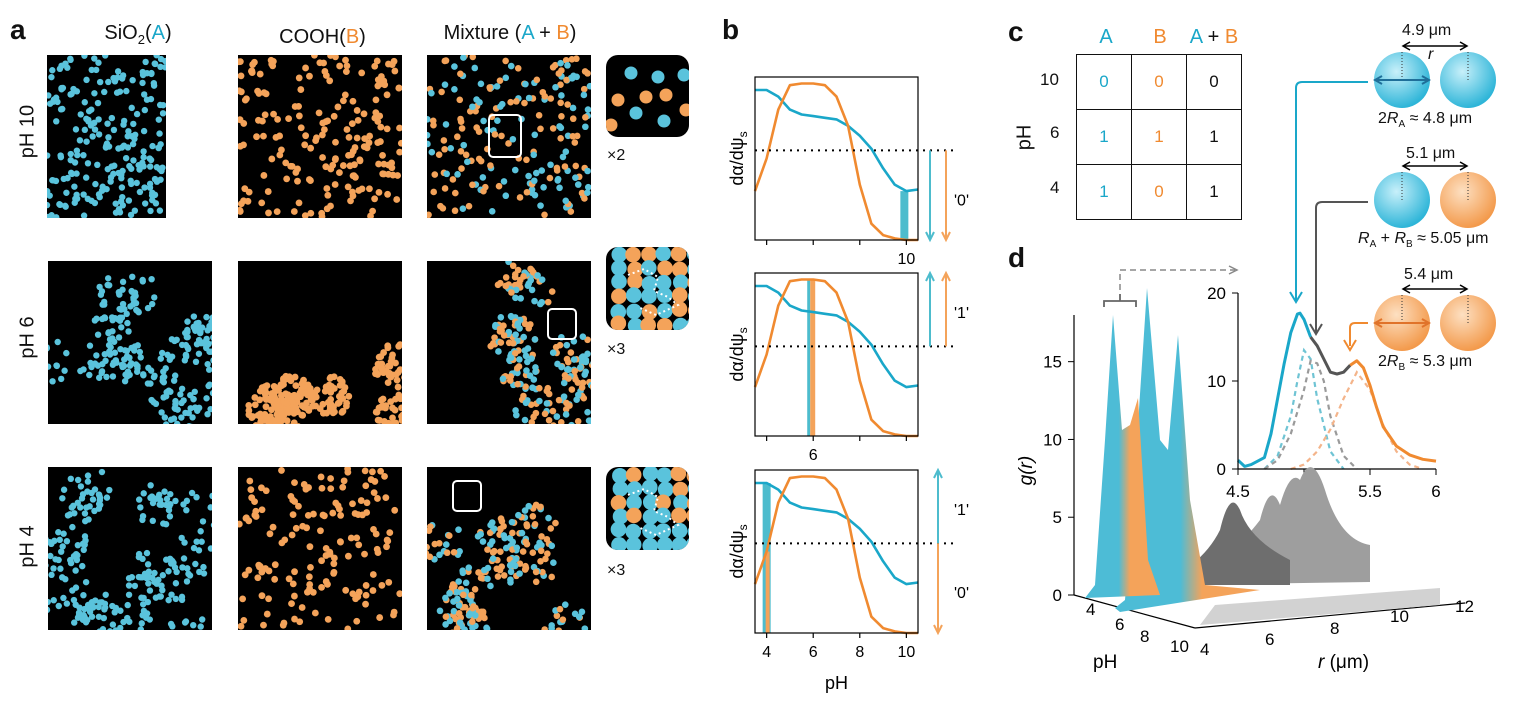 The height and width of the screenshot is (709, 1530). Describe the element at coordinates (1330, 615) in the screenshot. I see `r-axis` at that location.